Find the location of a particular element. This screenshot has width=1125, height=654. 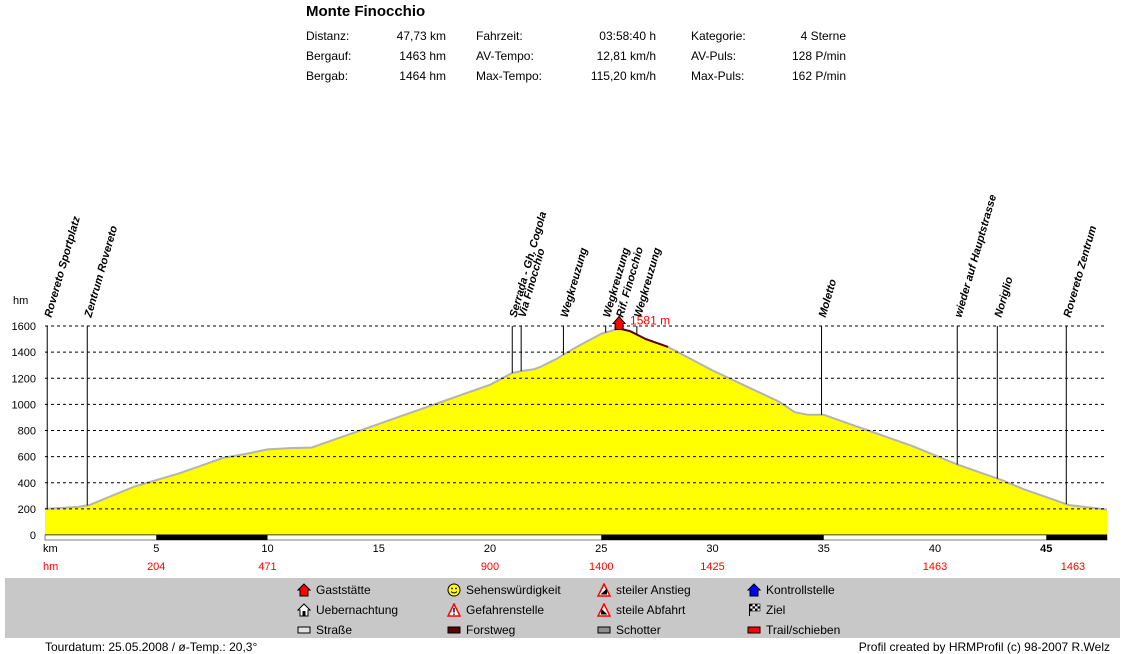

x-tick-label: 5 is located at coordinates (156, 549).